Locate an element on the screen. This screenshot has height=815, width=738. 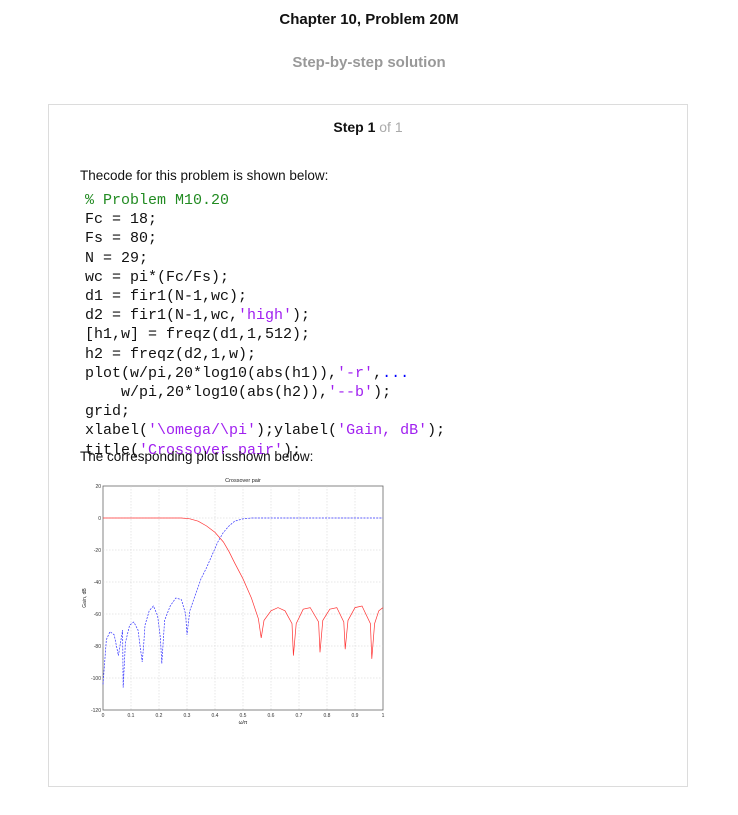
step-label: Step 1 is located at coordinates (354, 127).